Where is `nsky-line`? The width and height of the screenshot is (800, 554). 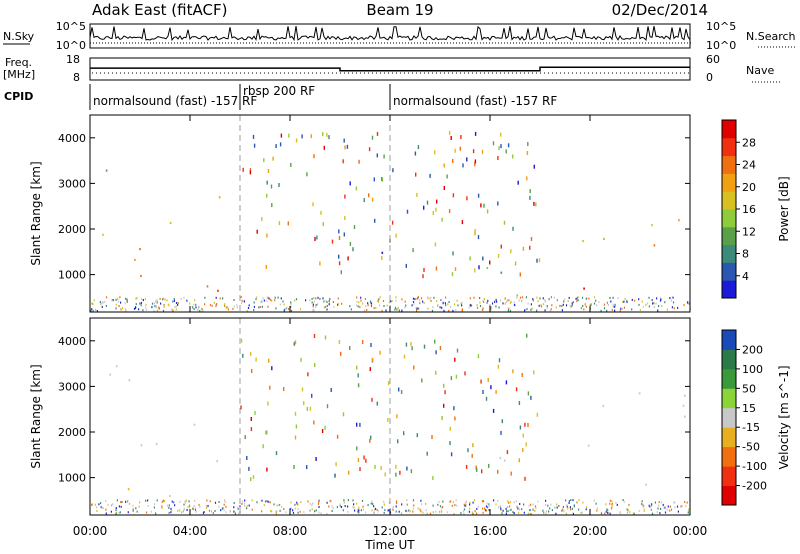
nsky-line is located at coordinates (390, 33).